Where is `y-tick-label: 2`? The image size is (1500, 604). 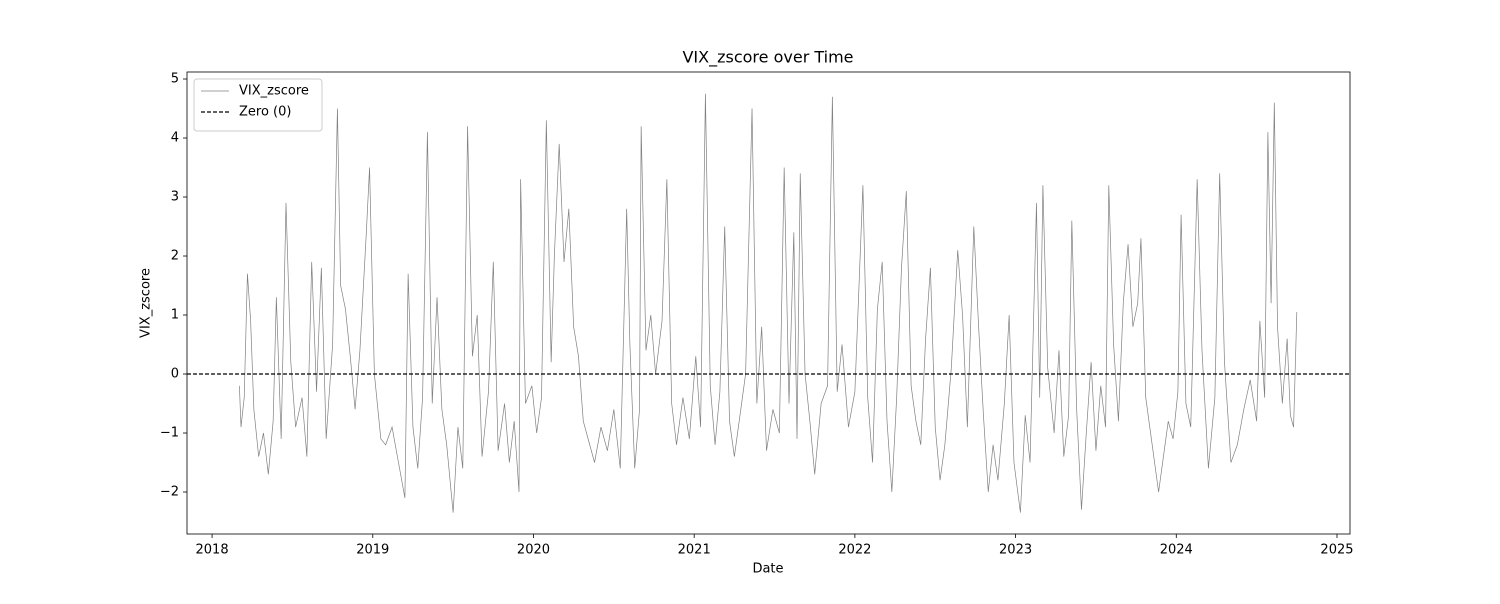 y-tick-label: 2 is located at coordinates (175, 256).